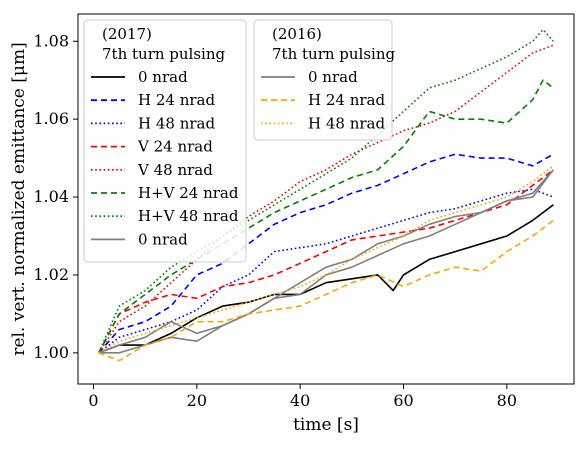  Describe the element at coordinates (188, 193) in the screenshot. I see `legend-label: H+V 24 nrad` at that location.